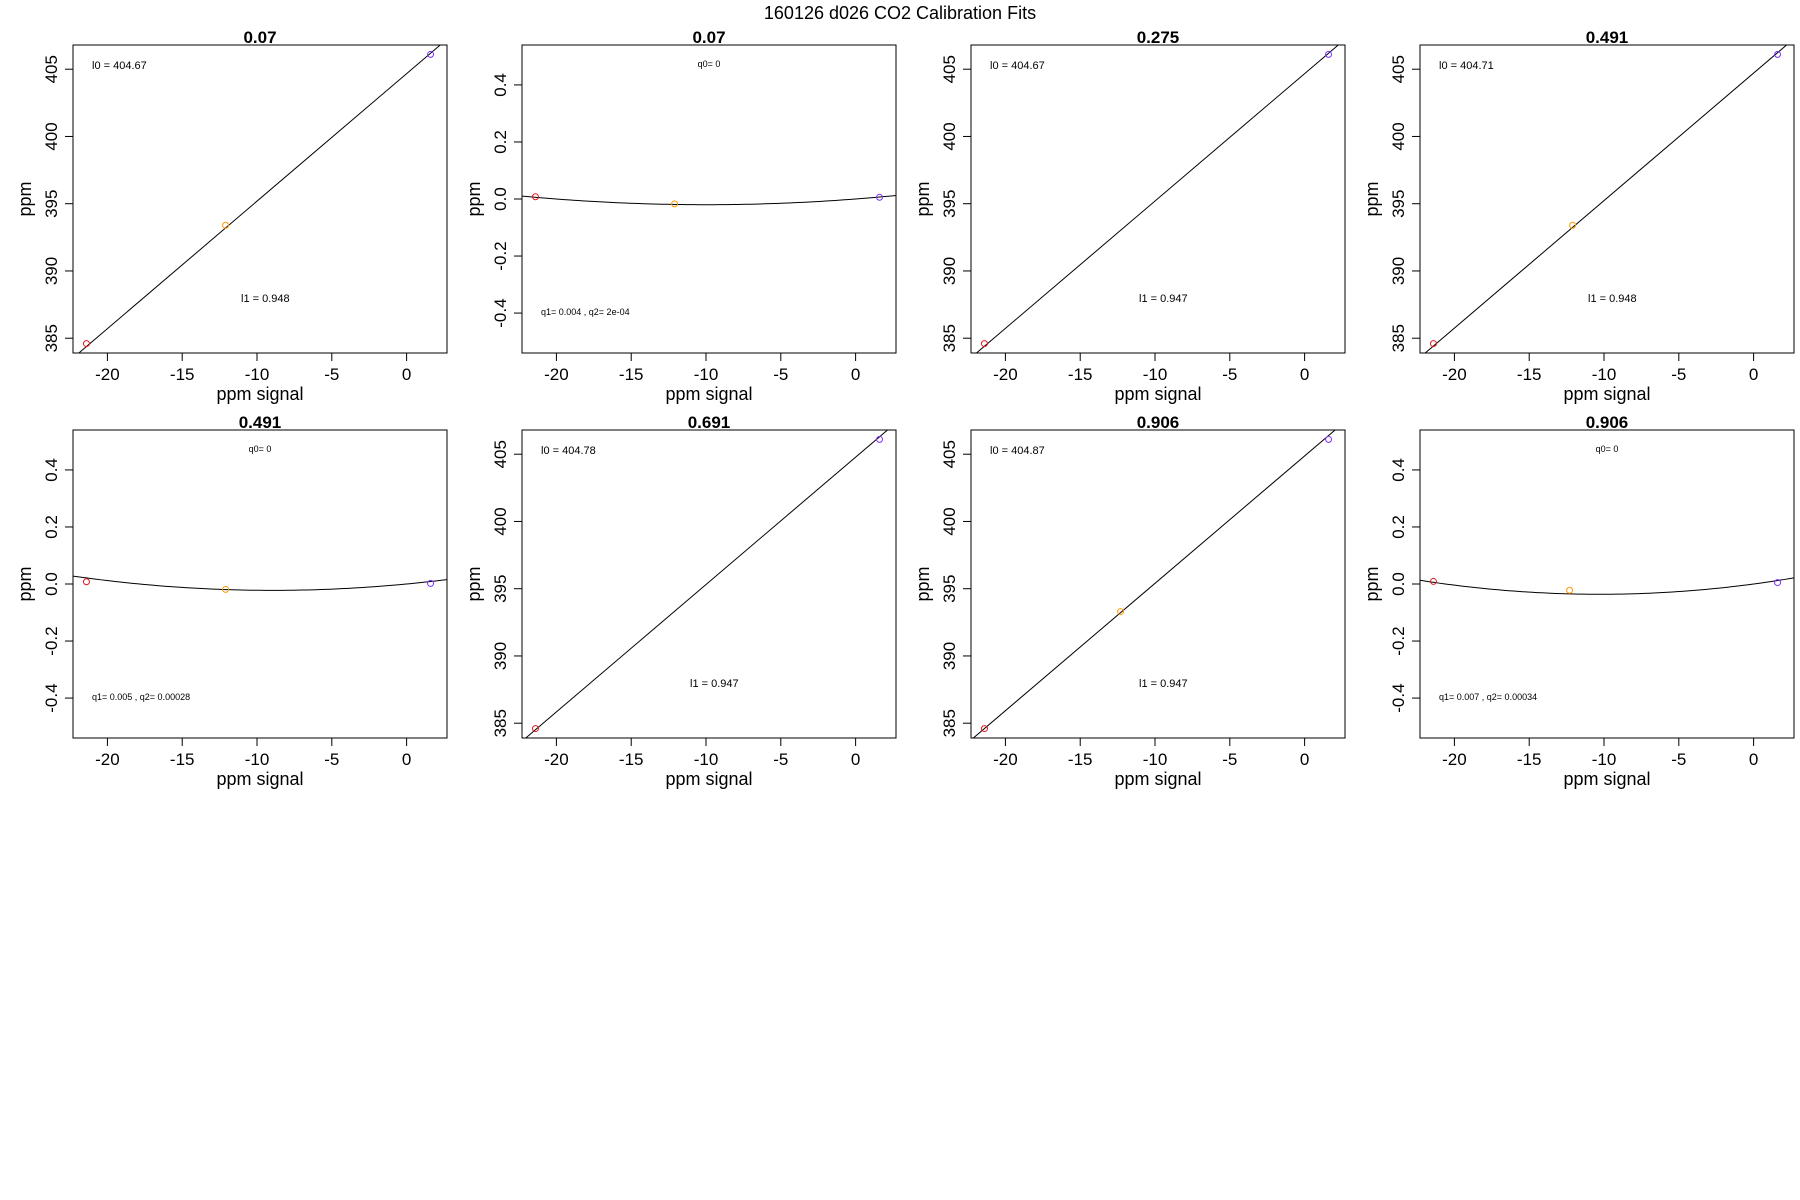 This screenshot has width=1800, height=1200. What do you see at coordinates (1158, 422) in the screenshot?
I see `panel-title: 0.906` at bounding box center [1158, 422].